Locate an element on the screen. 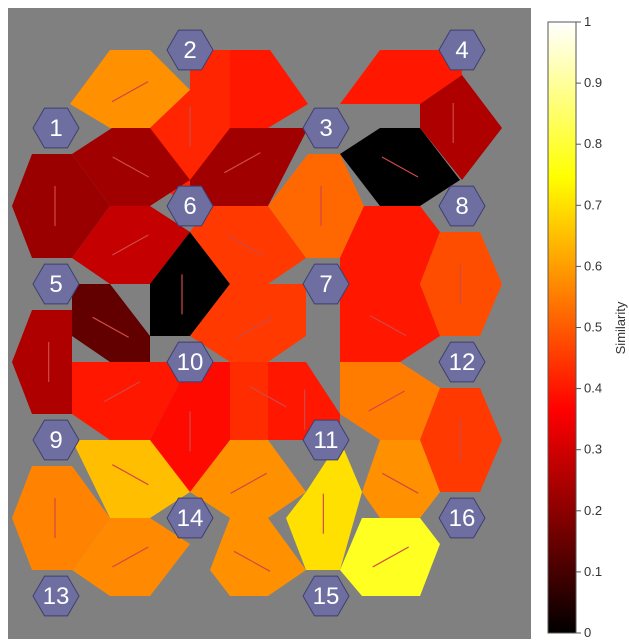  orientation-line-c27 is located at coordinates (248, 483).